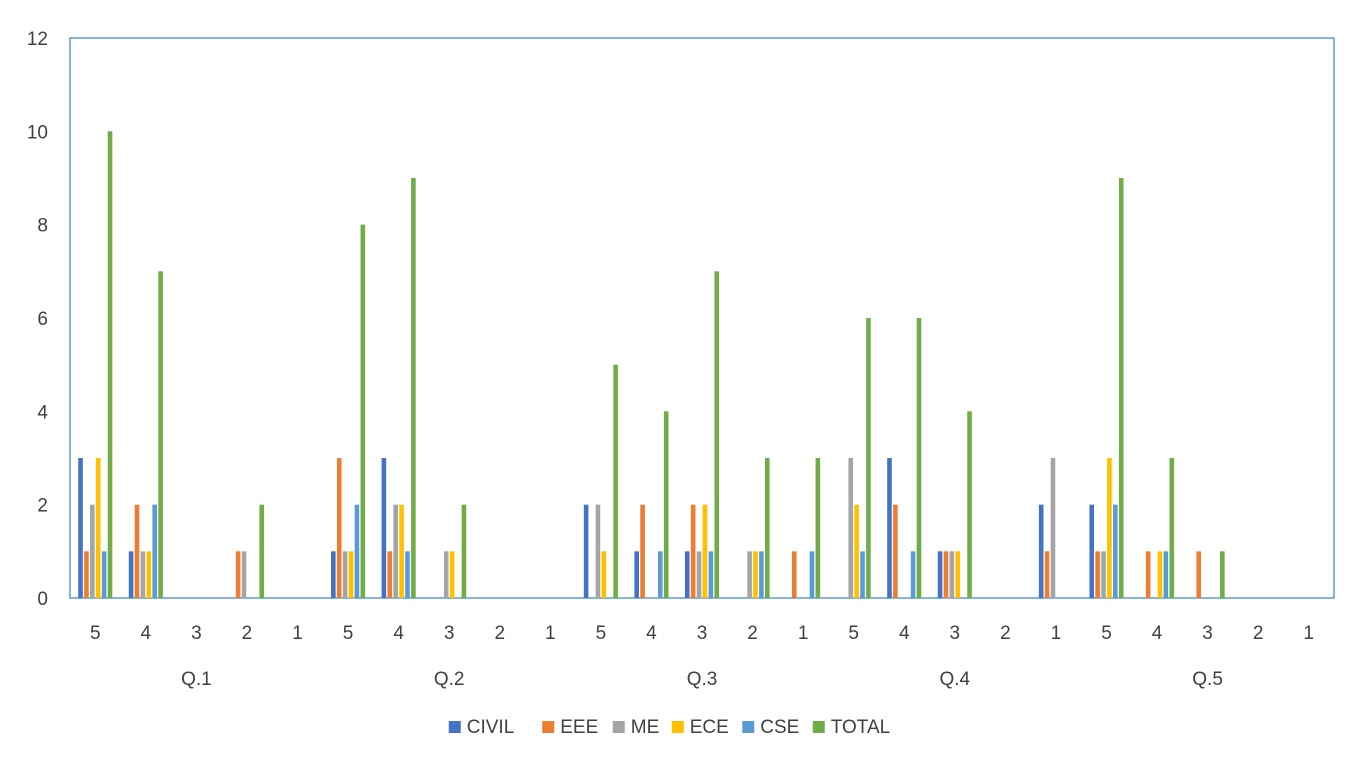 The height and width of the screenshot is (760, 1355). What do you see at coordinates (779, 727) in the screenshot?
I see `legend-label-cse: CSE` at bounding box center [779, 727].